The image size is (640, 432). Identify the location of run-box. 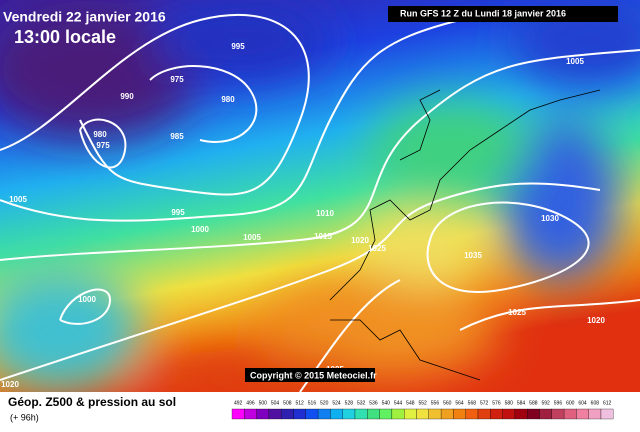
(503, 14).